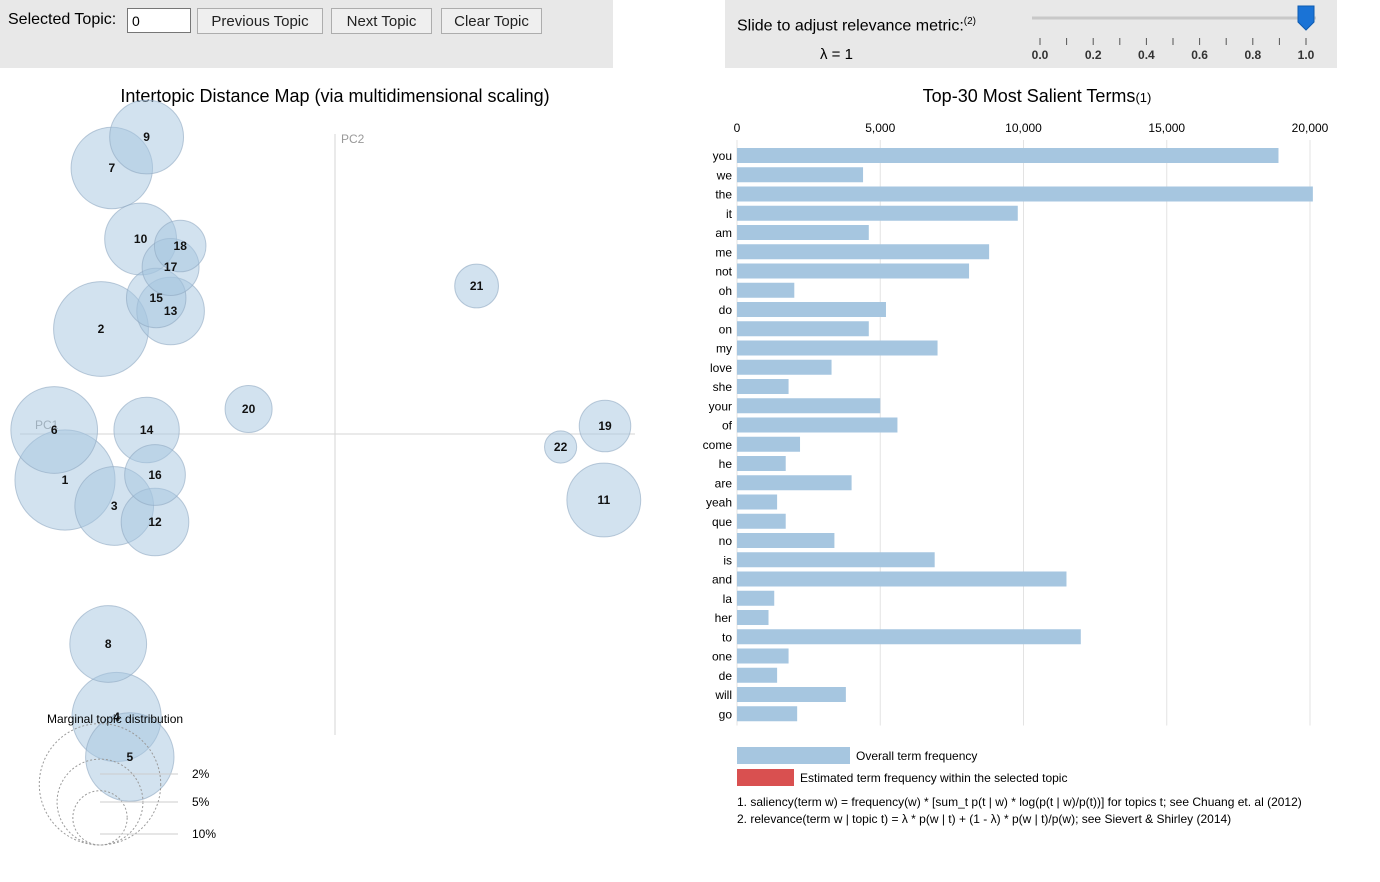 The height and width of the screenshot is (882, 1380). I want to click on term-label: your, so click(720, 406).